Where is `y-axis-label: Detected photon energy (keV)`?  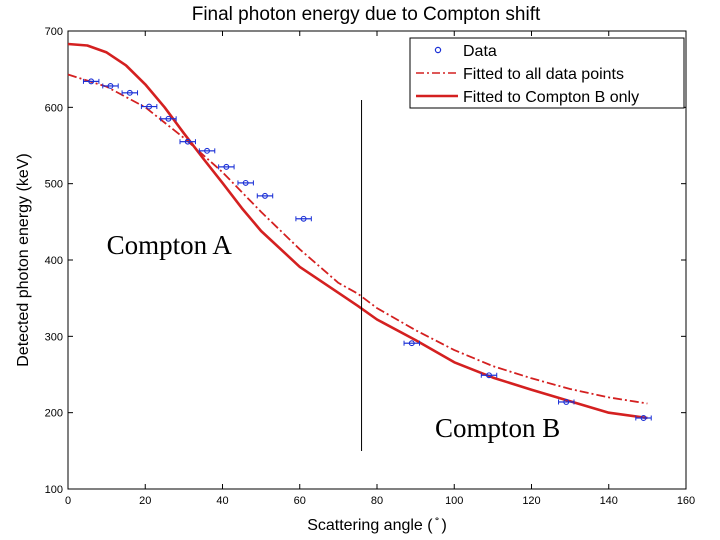 y-axis-label: Detected photon energy (keV) is located at coordinates (23, 259).